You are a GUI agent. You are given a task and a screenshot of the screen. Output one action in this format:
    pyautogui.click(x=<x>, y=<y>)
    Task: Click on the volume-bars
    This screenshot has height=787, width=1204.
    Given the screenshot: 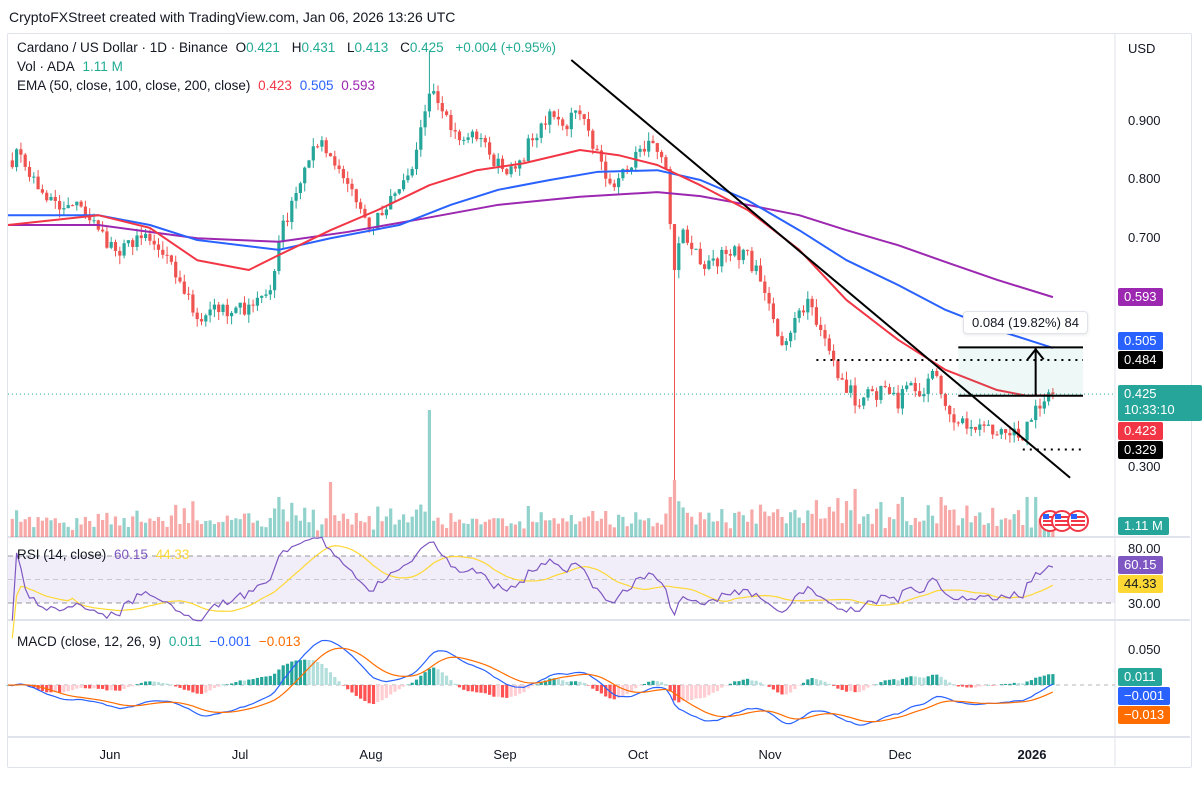 What is the action you would take?
    pyautogui.click(x=532, y=473)
    